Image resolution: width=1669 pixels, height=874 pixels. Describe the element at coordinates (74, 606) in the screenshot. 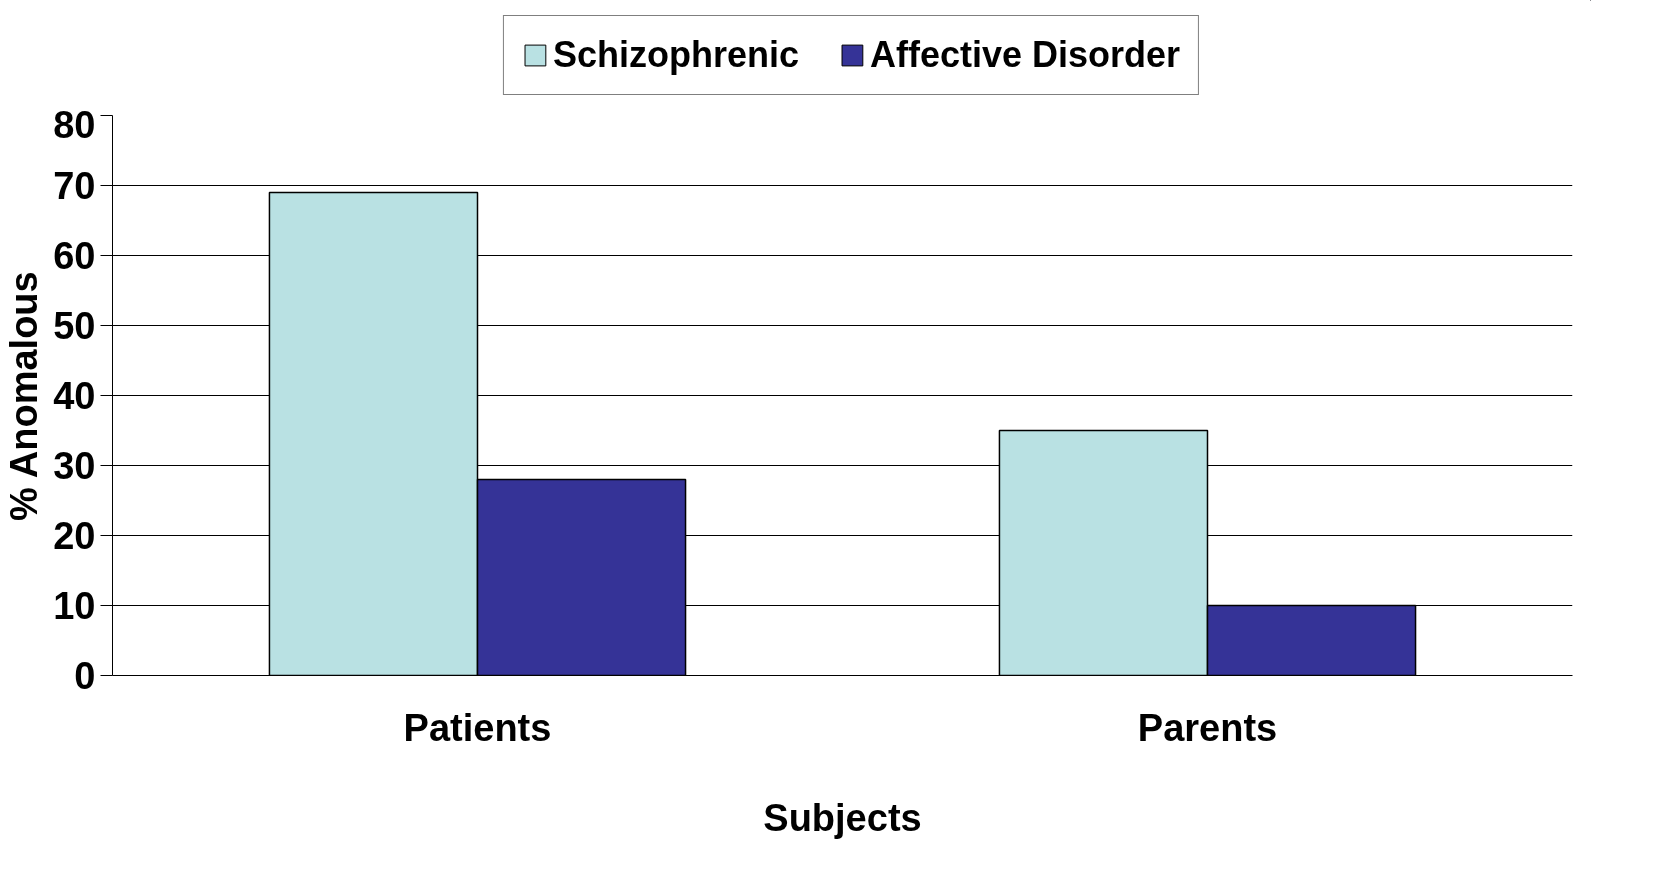

I see `y-tick-label: 10` at that location.